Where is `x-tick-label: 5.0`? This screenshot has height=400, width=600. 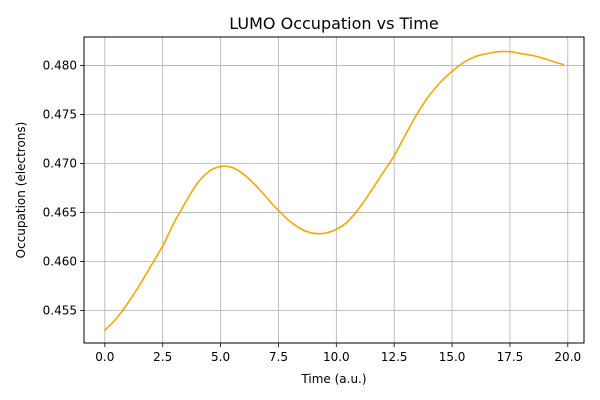 x-tick-label: 5.0 is located at coordinates (220, 357).